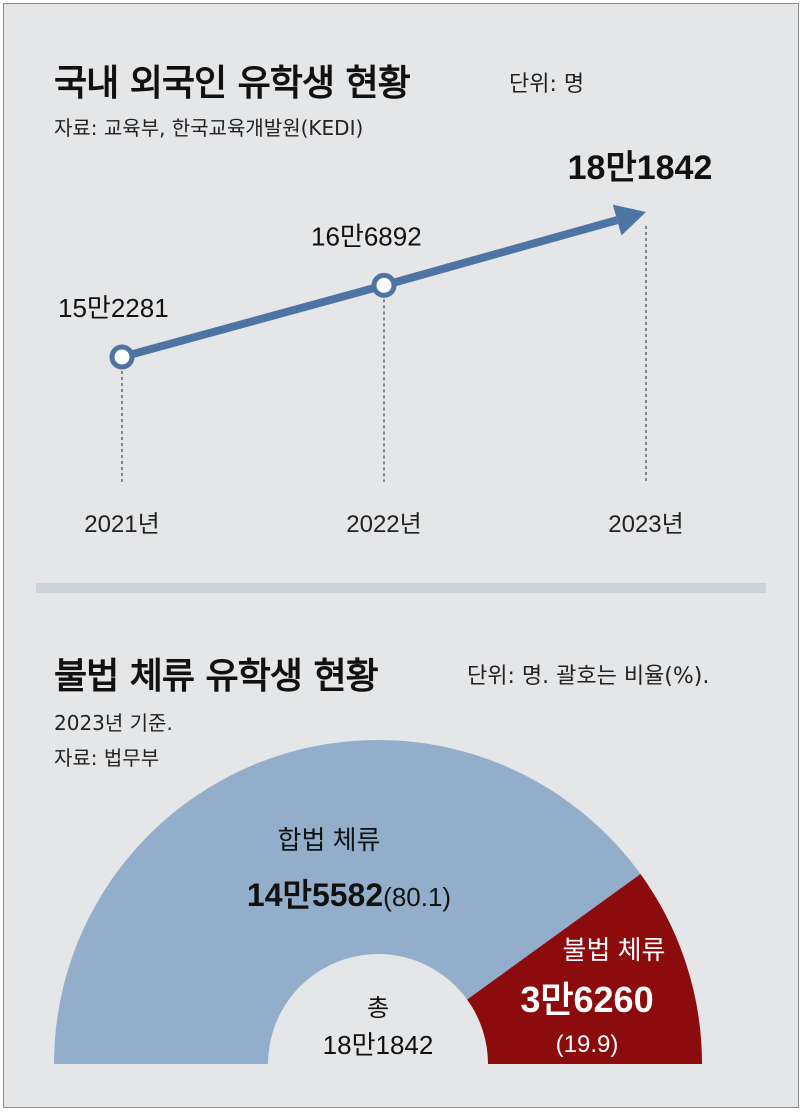 This screenshot has height=1113, width=804. Describe the element at coordinates (587, 1044) in the screenshot. I see `illegal-stay-pct: (19.9)` at that location.